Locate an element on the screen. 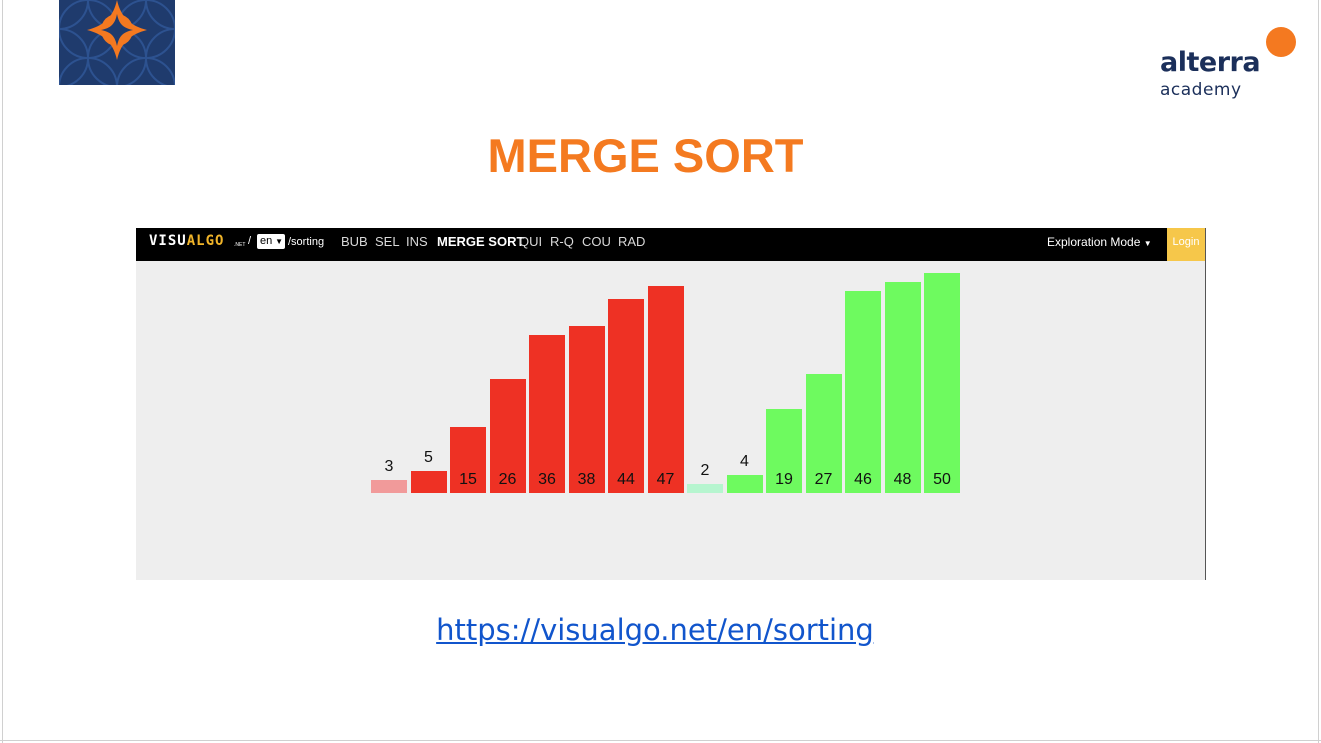 This screenshot has height=743, width=1321. bar-value-label: 46 is located at coordinates (863, 479).